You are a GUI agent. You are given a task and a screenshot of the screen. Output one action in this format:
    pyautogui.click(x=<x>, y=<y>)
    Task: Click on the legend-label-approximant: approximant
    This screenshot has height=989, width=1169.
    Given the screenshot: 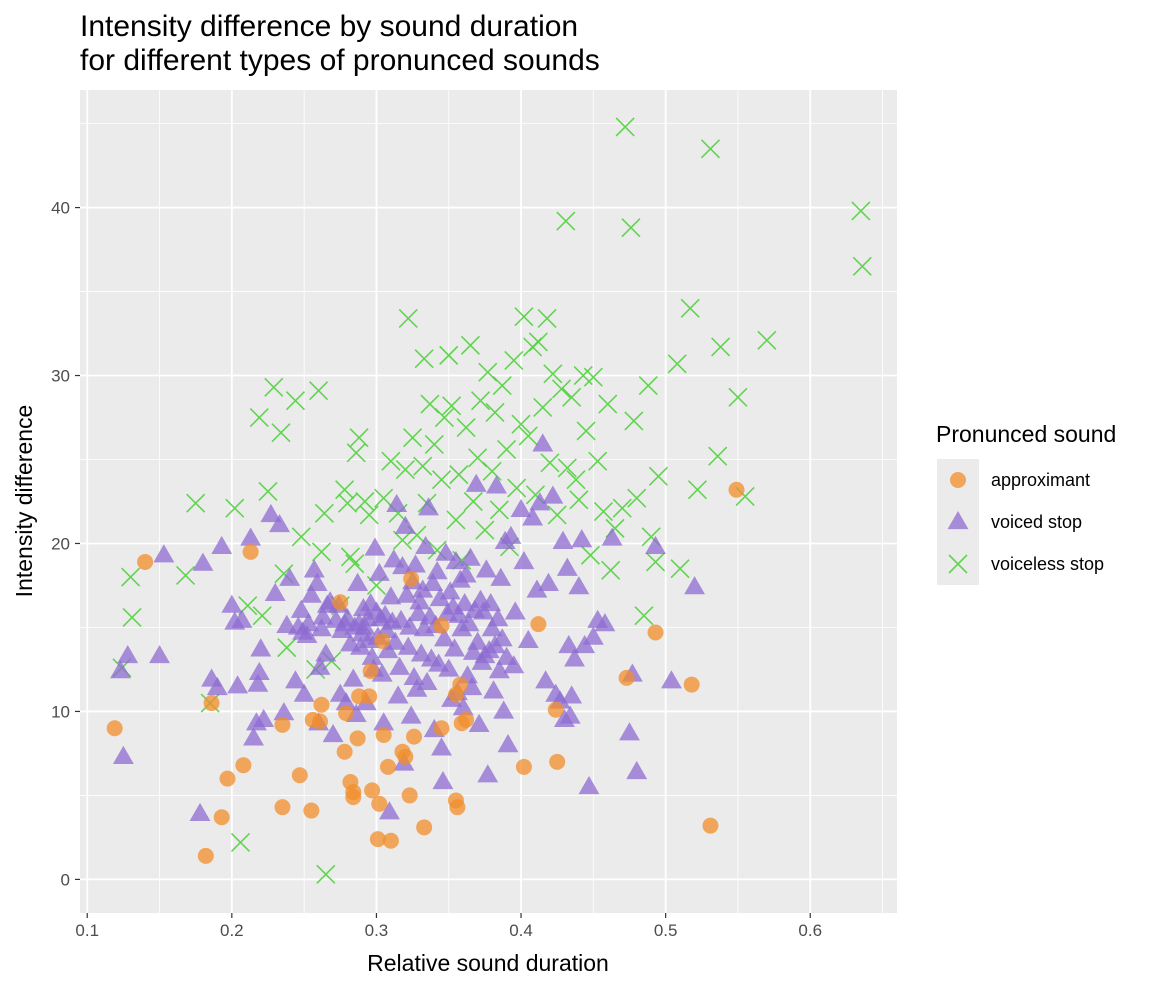 What is the action you would take?
    pyautogui.click(x=1040, y=480)
    